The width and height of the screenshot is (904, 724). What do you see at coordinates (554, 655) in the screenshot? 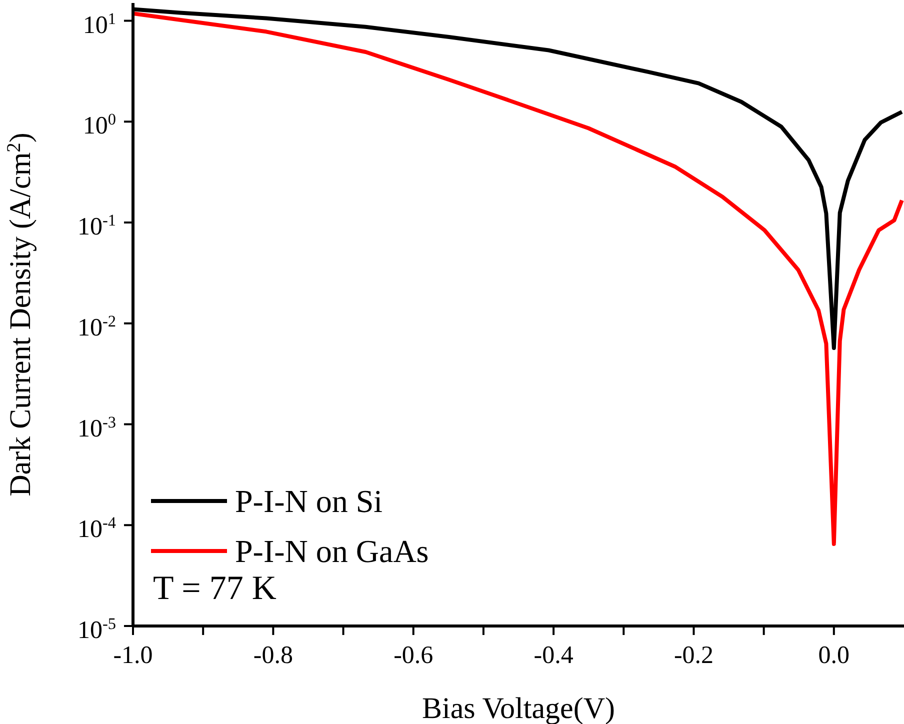
I see `x-tick-label: -0.4` at bounding box center [554, 655].